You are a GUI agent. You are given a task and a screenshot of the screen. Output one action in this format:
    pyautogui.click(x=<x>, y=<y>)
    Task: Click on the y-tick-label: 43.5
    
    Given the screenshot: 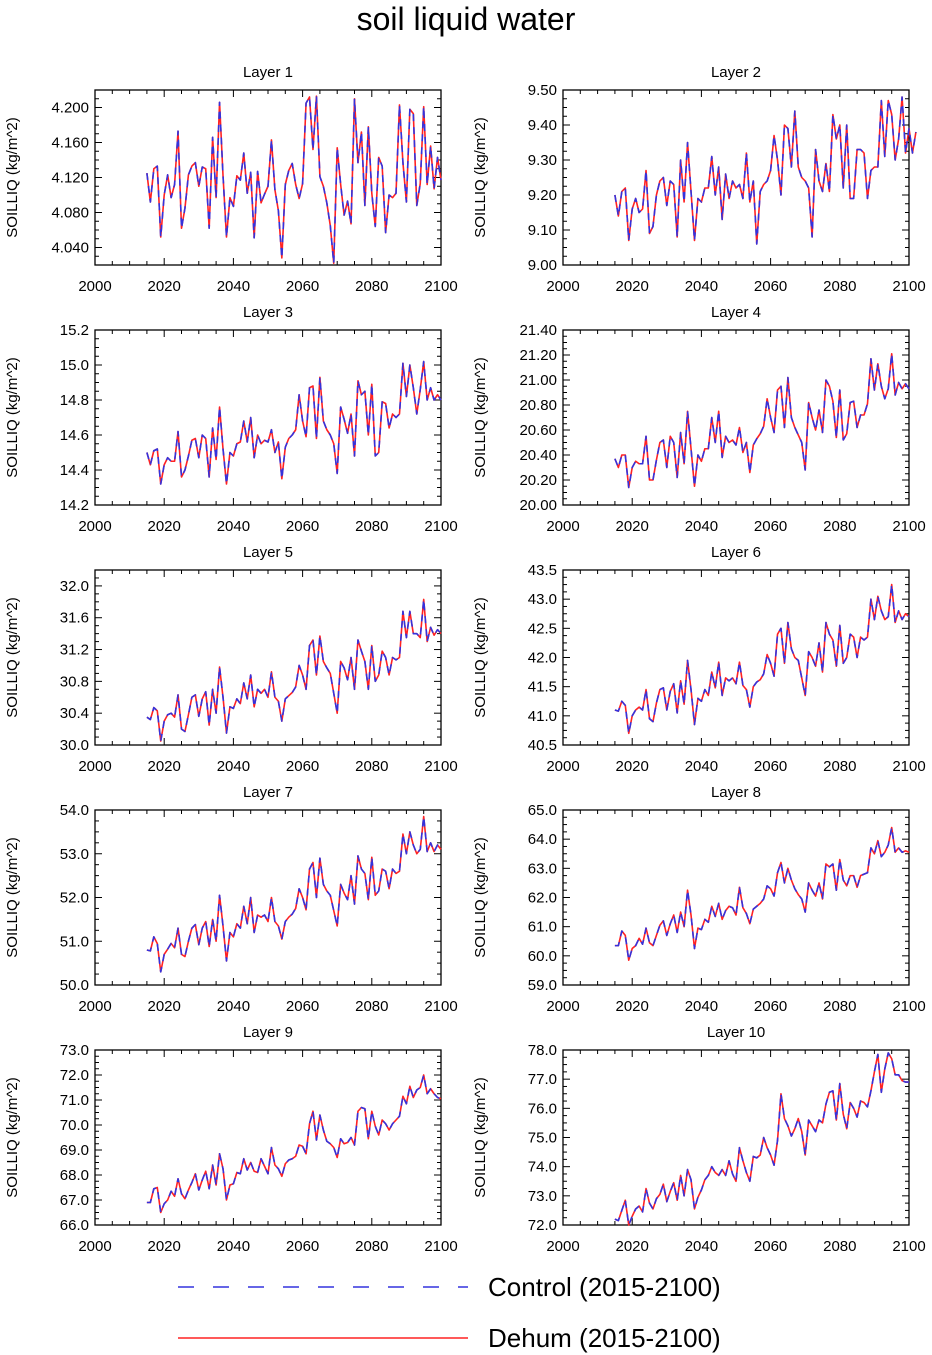 What is the action you would take?
    pyautogui.click(x=542, y=570)
    